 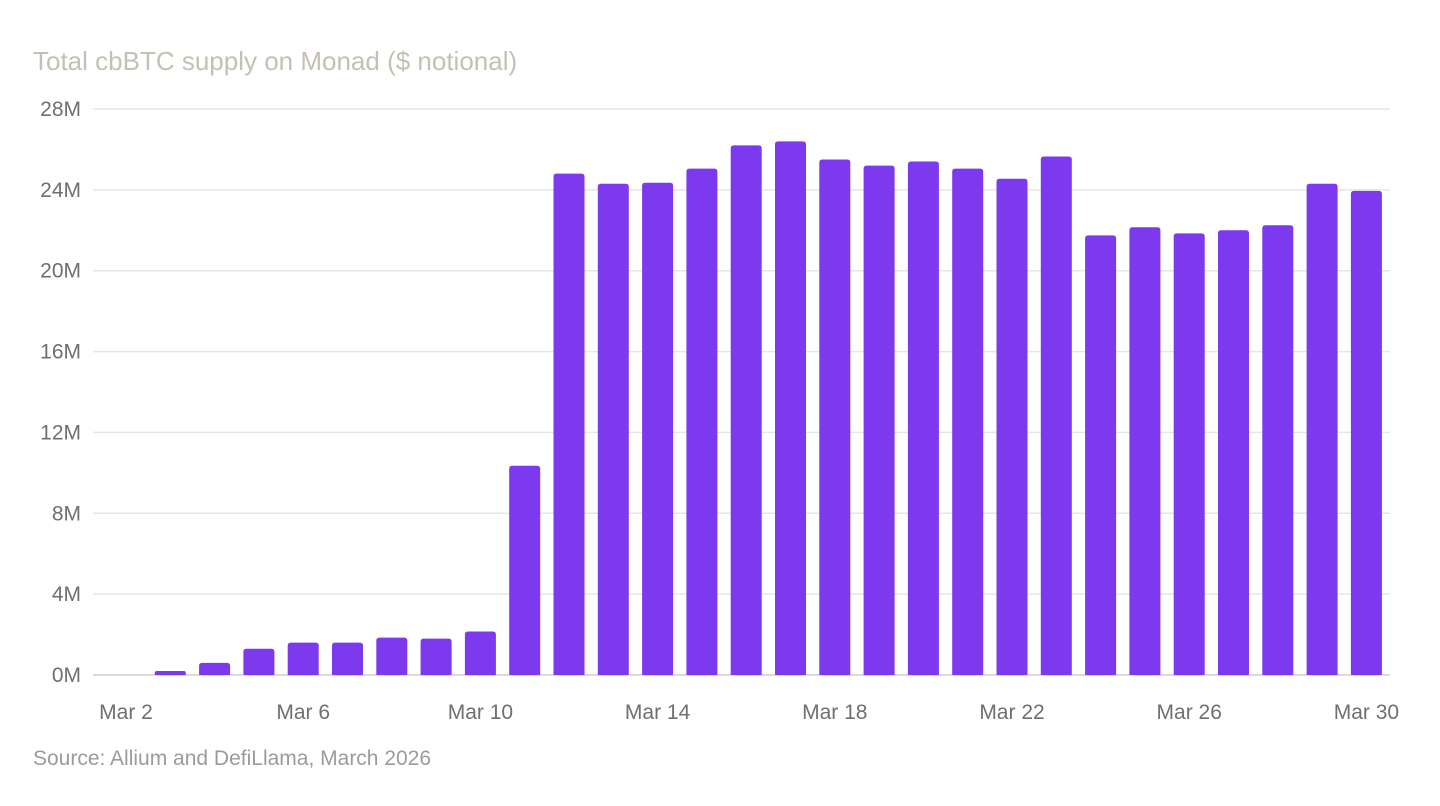 What do you see at coordinates (66, 594) in the screenshot?
I see `y-tick-label: 4M` at bounding box center [66, 594].